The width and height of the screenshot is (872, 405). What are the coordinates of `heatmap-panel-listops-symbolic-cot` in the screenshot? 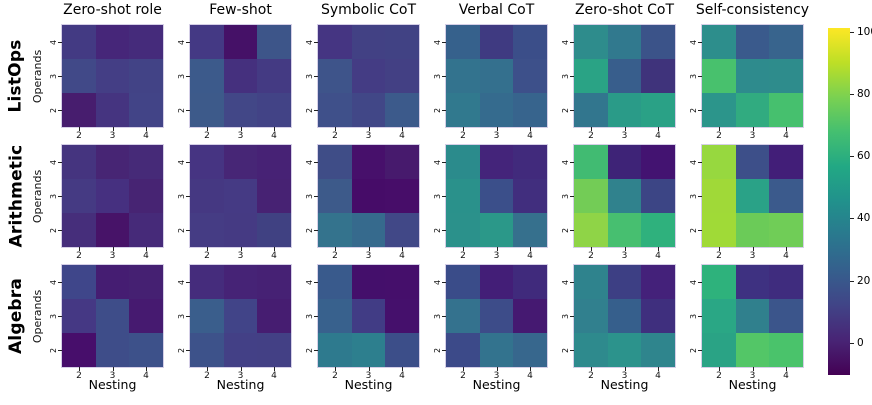 It's located at (368, 76).